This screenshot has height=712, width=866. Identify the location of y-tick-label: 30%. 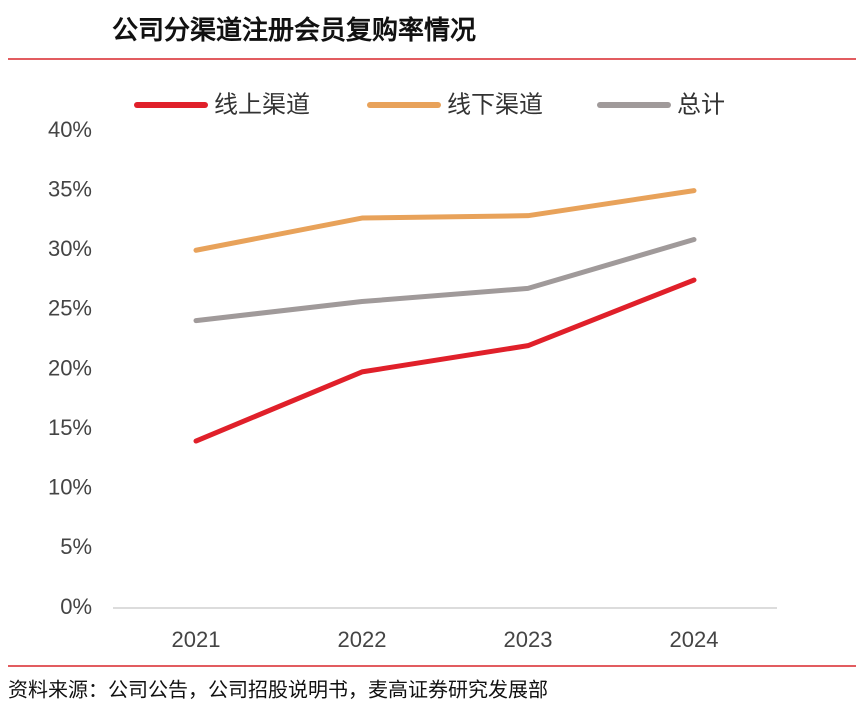
(70, 248).